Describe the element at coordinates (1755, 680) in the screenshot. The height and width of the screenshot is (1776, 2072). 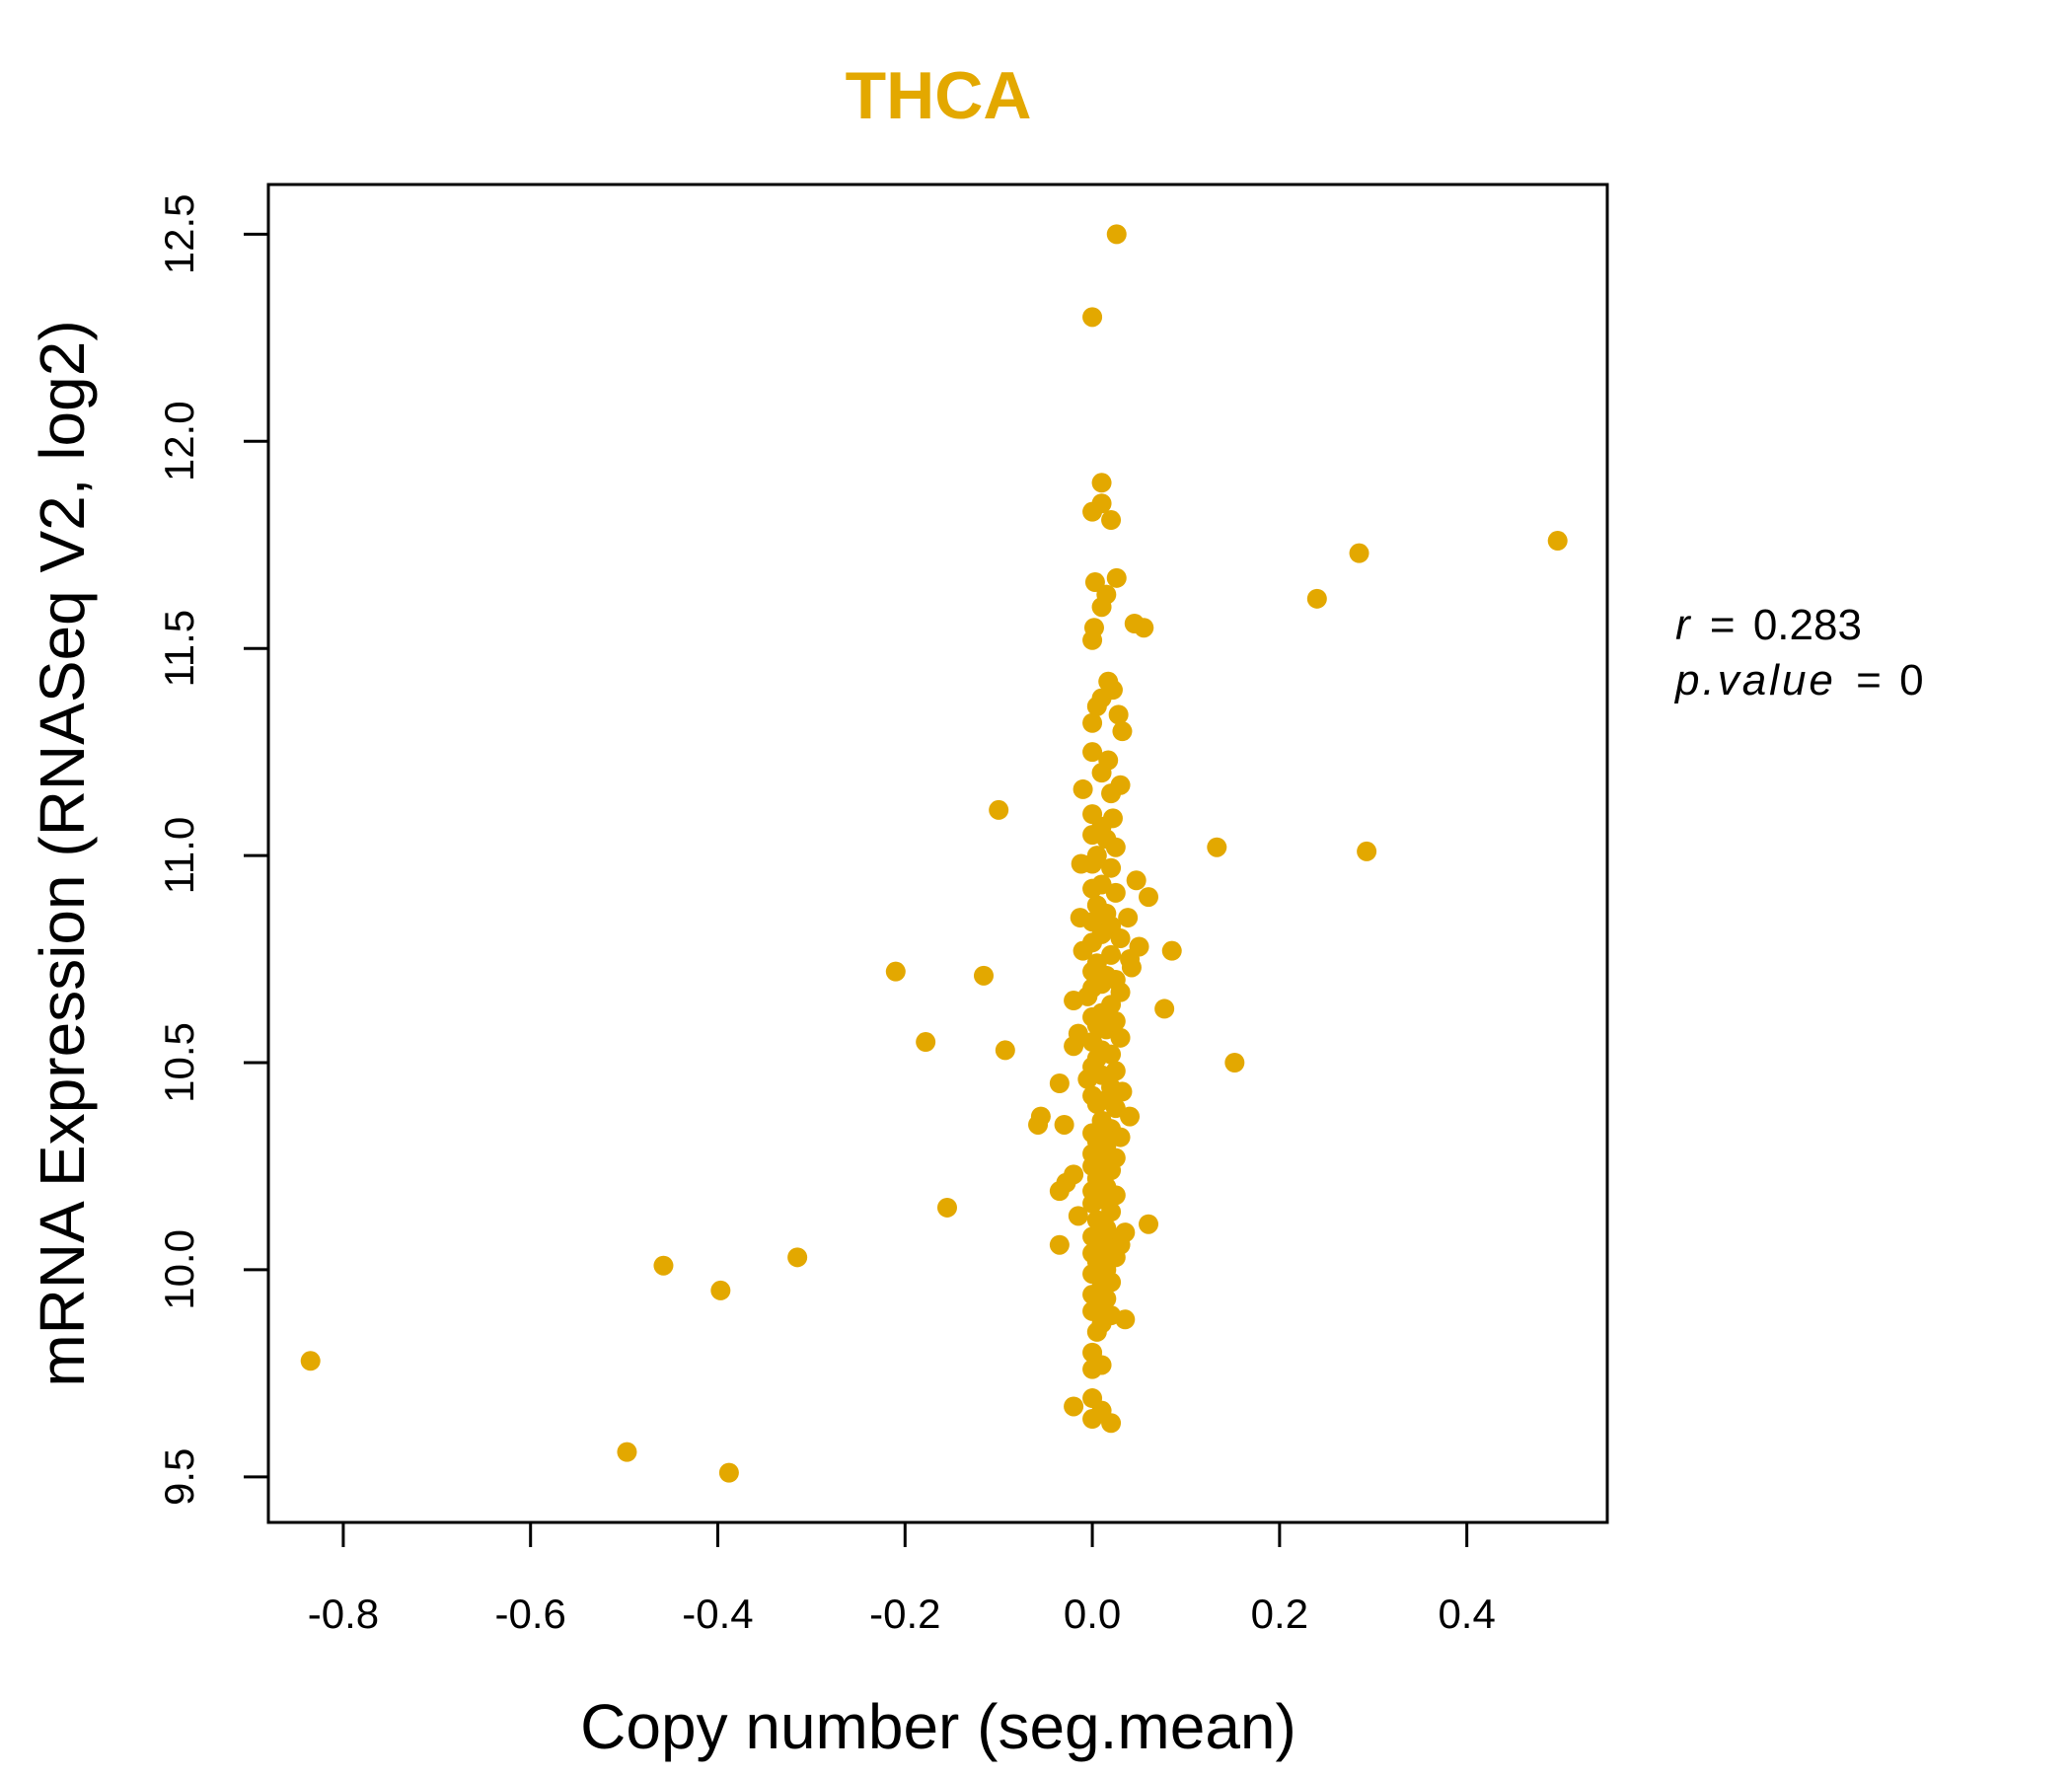
I see `stat-p-label: p.value` at that location.